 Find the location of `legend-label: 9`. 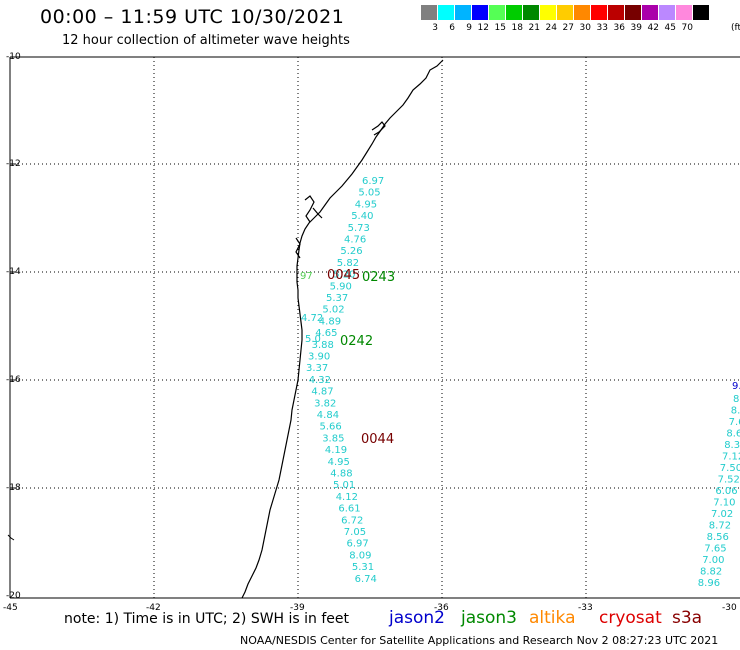

legend-label: 9 is located at coordinates (469, 28).